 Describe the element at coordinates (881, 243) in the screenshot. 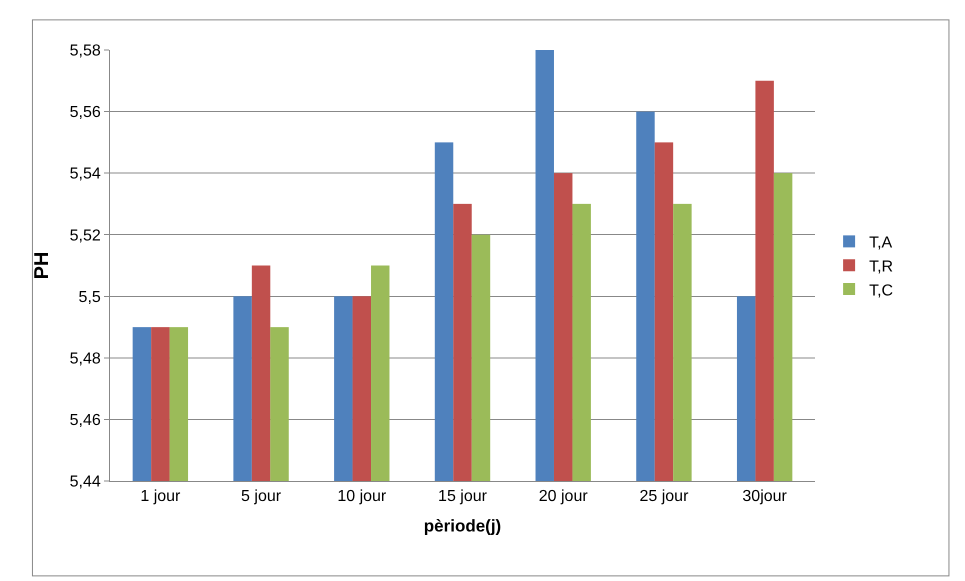

I see `legend-label: T,A` at that location.